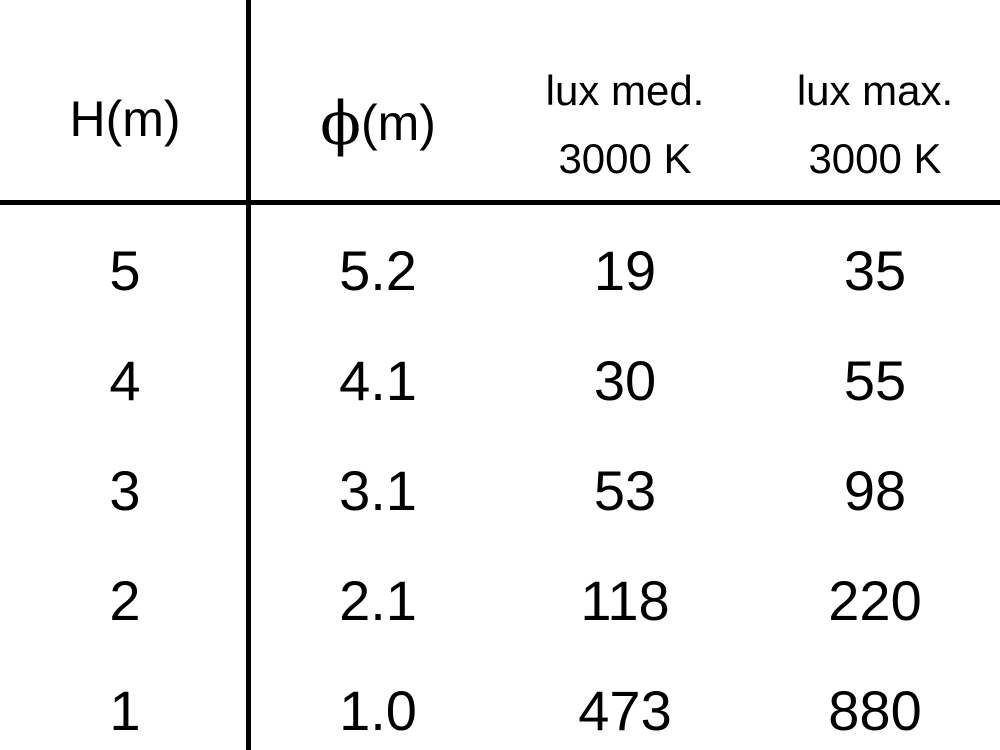 The height and width of the screenshot is (750, 1000). Describe the element at coordinates (500, 202) in the screenshot. I see `header-divider` at that location.